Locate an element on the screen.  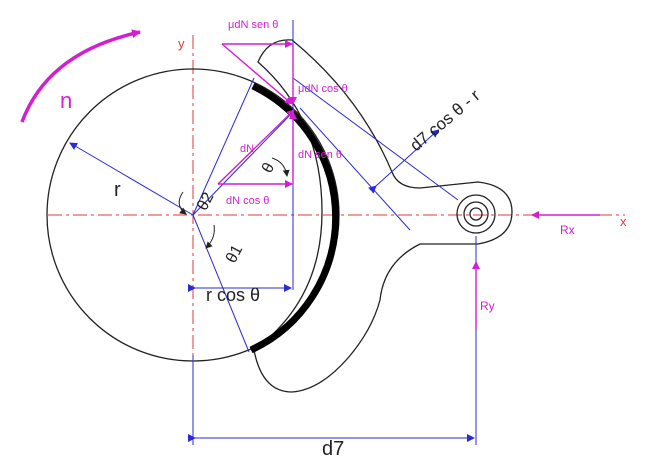
dN-line-extension is located at coordinates (355, 169).